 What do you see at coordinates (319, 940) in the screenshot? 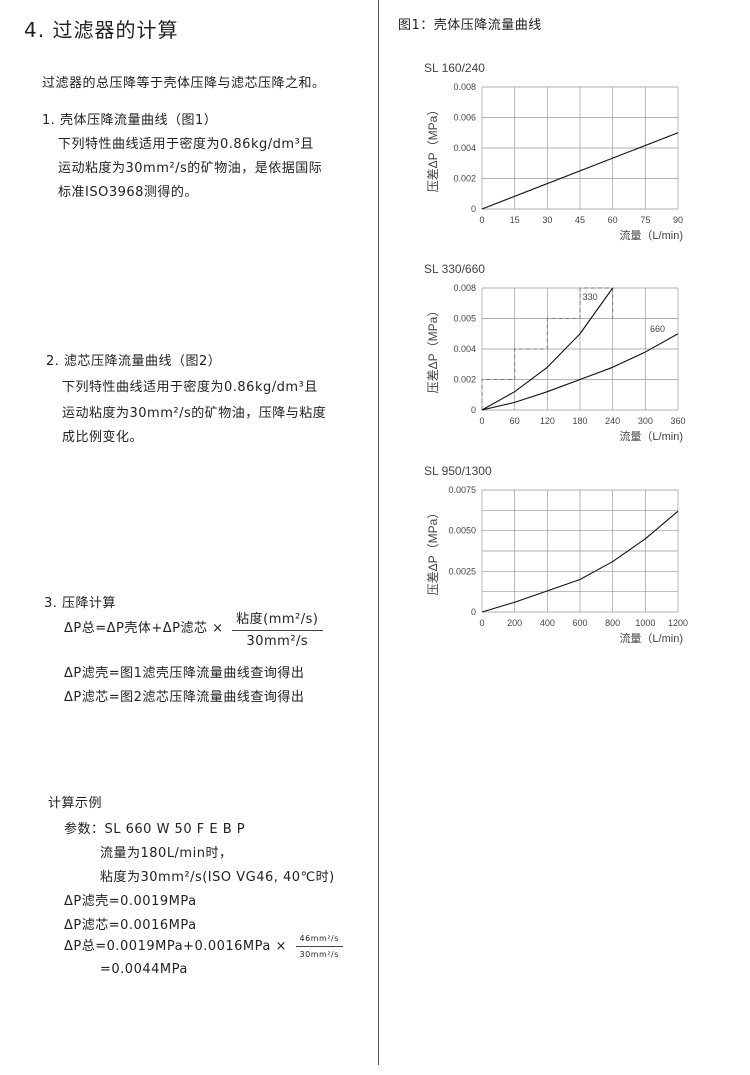
I see `fraction-numerator: 46mm²/s` at bounding box center [319, 940].